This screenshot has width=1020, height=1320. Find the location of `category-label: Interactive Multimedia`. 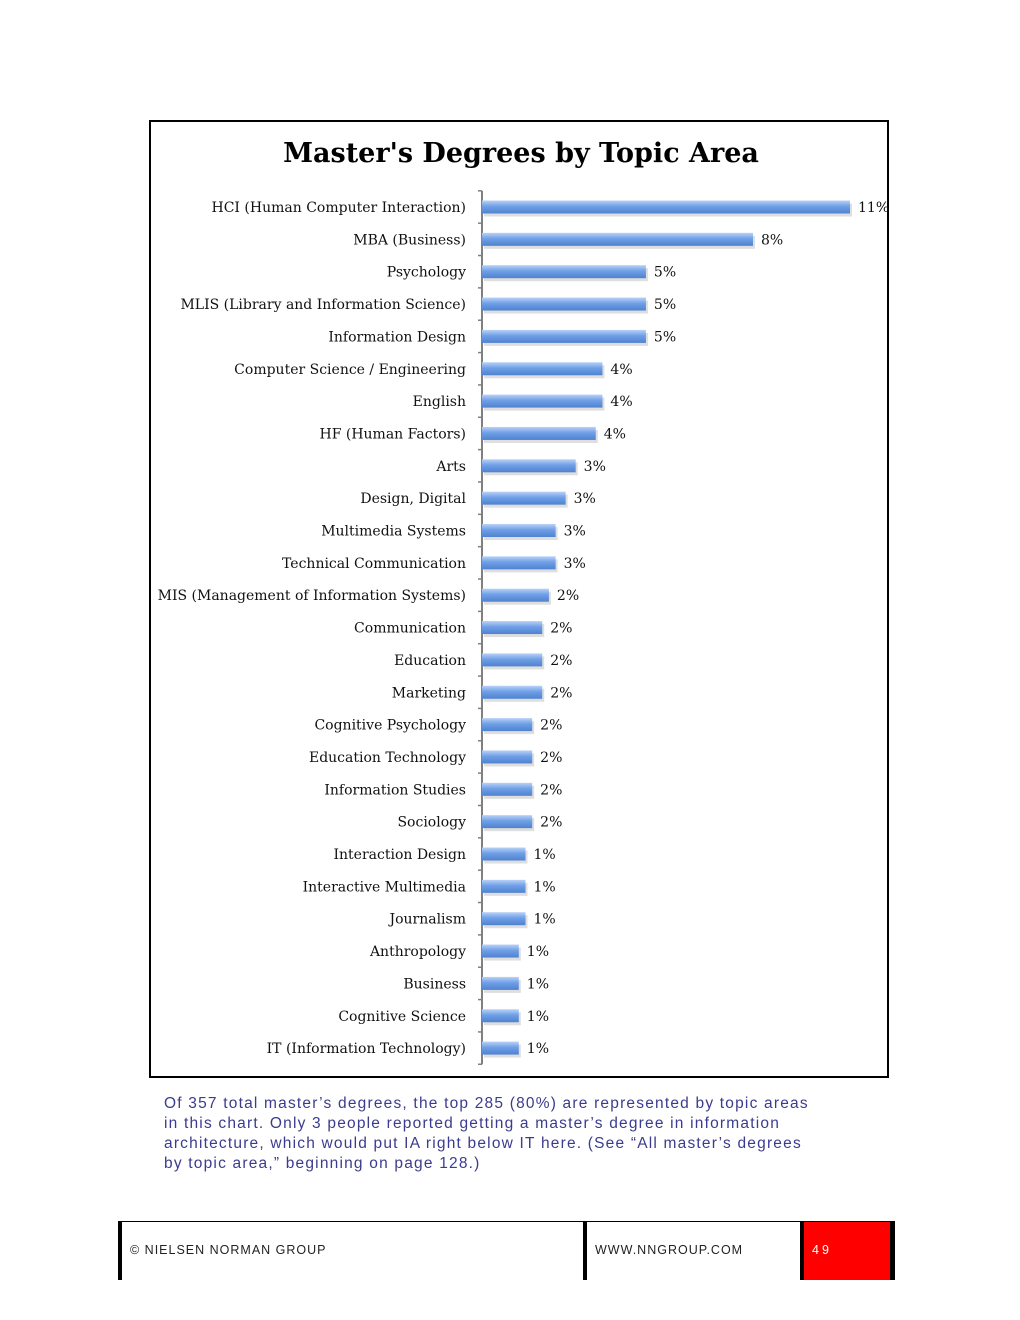

category-label: Interactive Multimedia is located at coordinates (384, 887).